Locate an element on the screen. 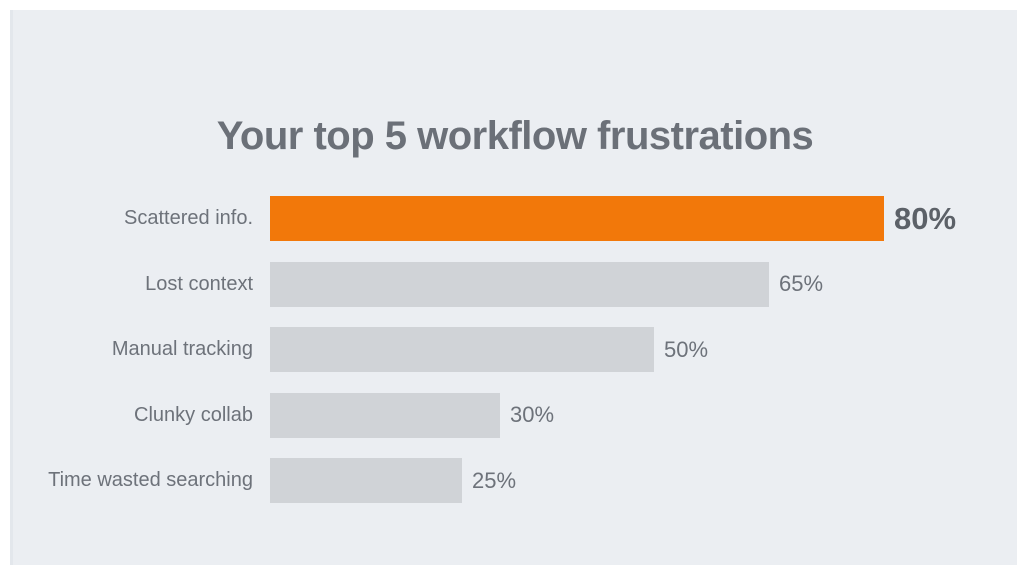  bar-row: Time wasted searching 25% is located at coordinates (515, 480).